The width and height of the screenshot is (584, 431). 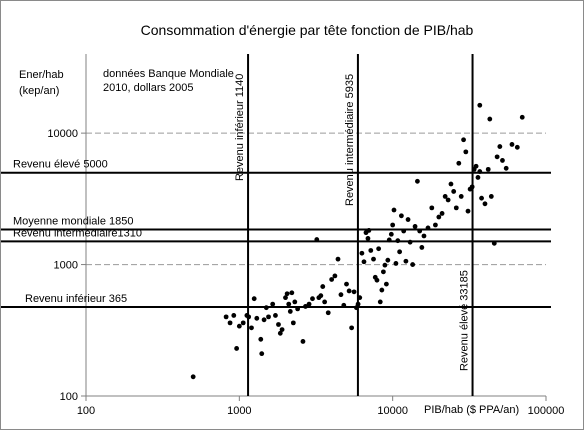 What do you see at coordinates (350, 140) in the screenshot?
I see `vline-label-1: Revenu intermédiaire 5935` at bounding box center [350, 140].